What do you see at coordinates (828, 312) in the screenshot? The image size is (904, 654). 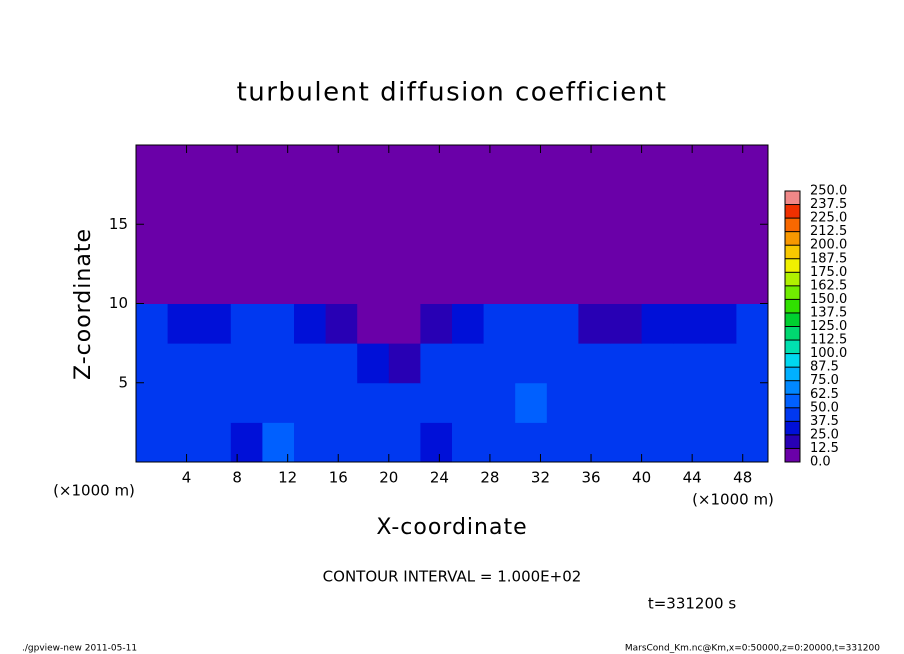 I see `colorbar-label: 137.5` at bounding box center [828, 312].